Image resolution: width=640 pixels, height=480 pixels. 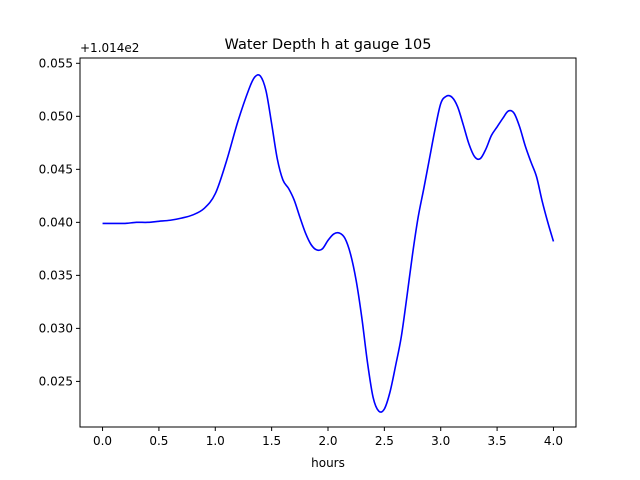 What do you see at coordinates (56, 275) in the screenshot?
I see `y-tick-label: 0.035` at bounding box center [56, 275].